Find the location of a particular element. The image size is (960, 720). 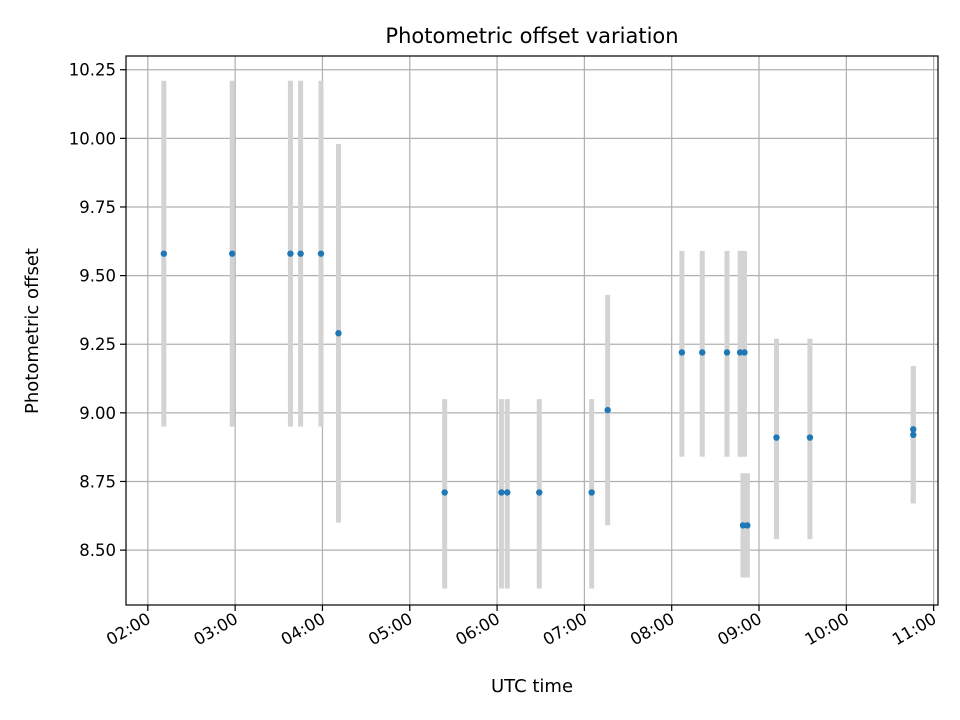

y-tick-label: 10.00 is located at coordinates (92, 138).